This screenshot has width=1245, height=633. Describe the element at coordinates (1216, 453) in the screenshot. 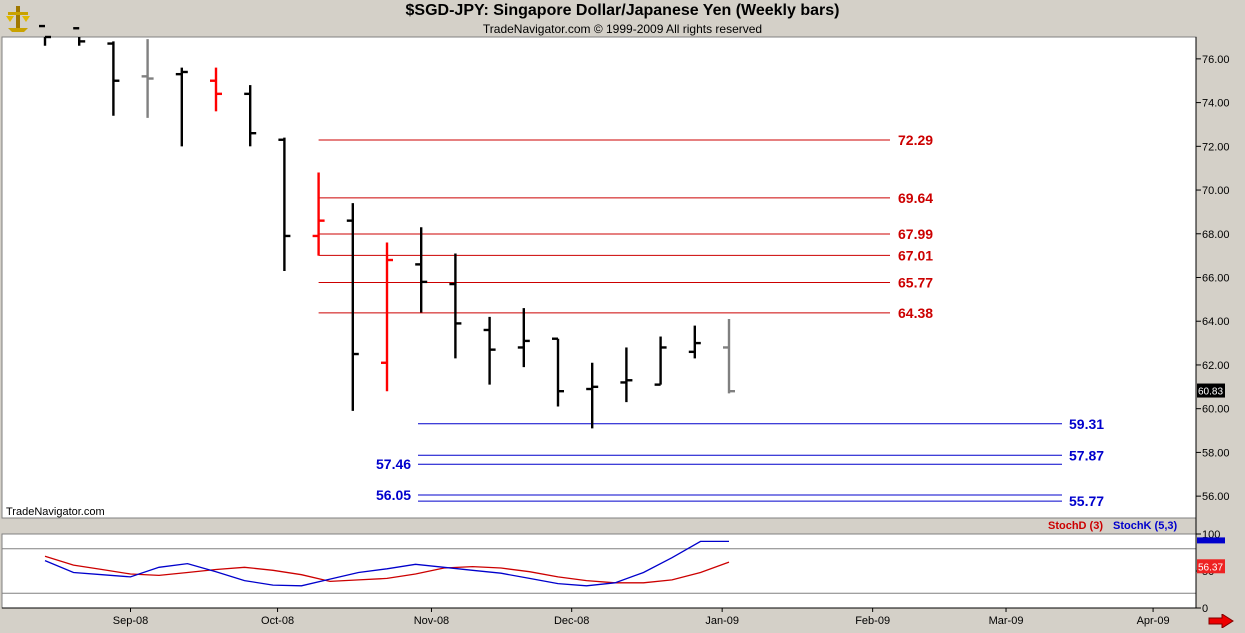

I see `y-tick-label: 58.00` at that location.